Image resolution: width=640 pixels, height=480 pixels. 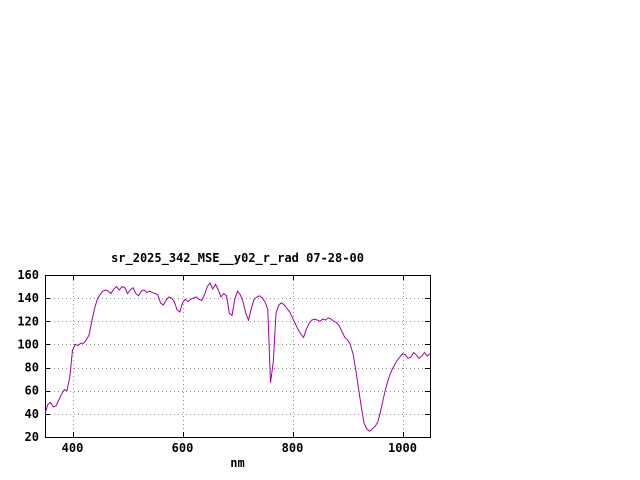 I want to click on y-tick-label: 120, so click(x=28, y=321).